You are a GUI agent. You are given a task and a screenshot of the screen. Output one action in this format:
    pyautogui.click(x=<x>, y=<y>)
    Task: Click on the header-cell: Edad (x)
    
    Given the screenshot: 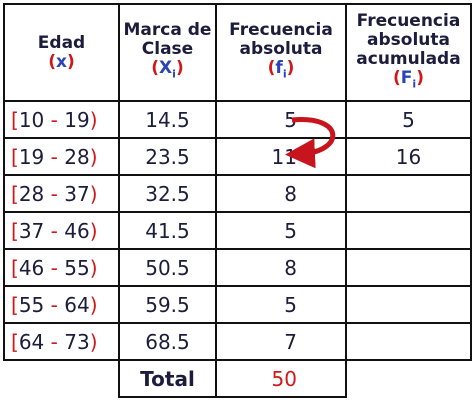 What is the action you would take?
    pyautogui.click(x=61, y=52)
    